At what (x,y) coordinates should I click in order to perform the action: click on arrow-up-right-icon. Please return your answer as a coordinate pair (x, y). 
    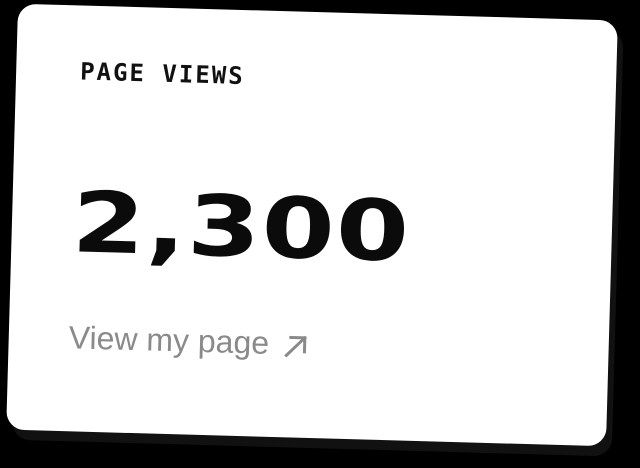
    Looking at the image, I should click on (296, 346).